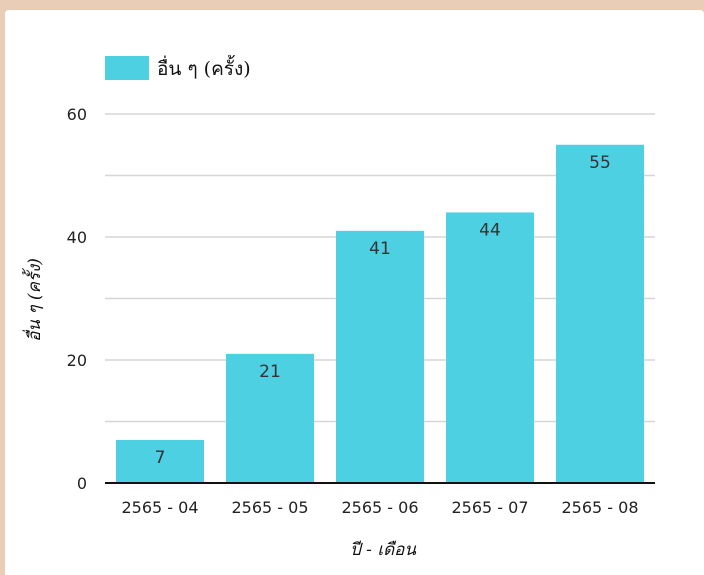 This screenshot has height=575, width=704. Describe the element at coordinates (160, 458) in the screenshot. I see `data-label: 7` at that location.